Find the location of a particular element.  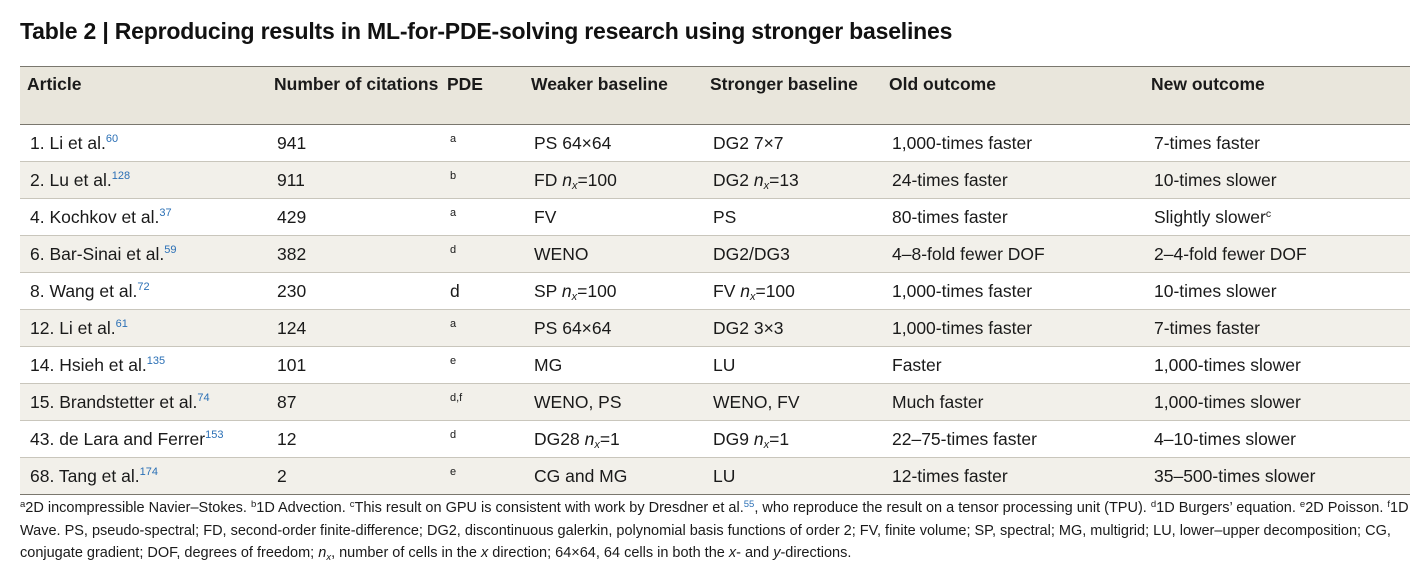

article-cell: 15. Brandstetter et al.74 is located at coordinates (143, 402).